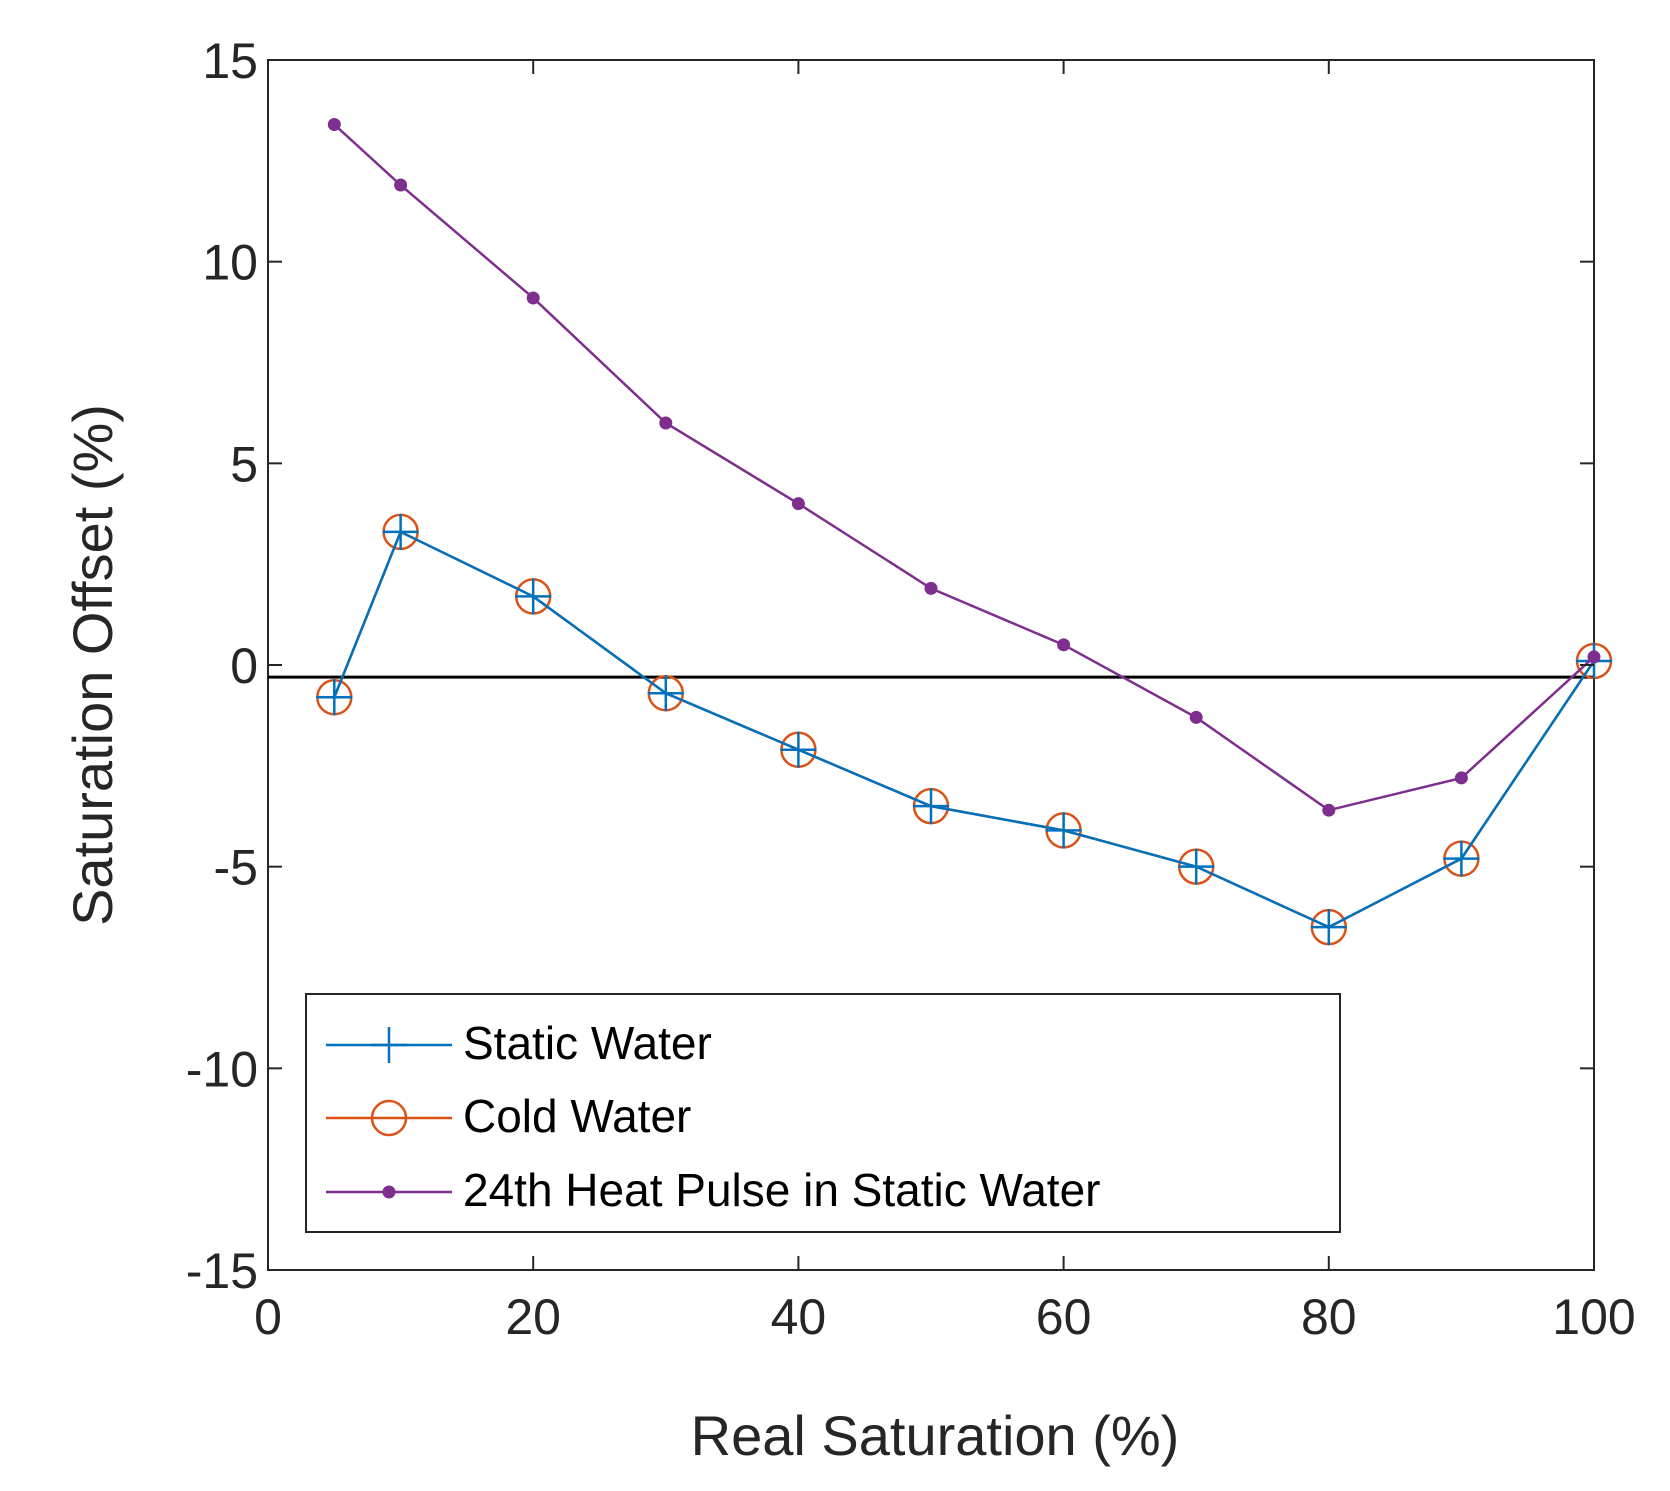 This screenshot has height=1491, width=1670. I want to click on y-axis-label: Saturation Offset (%), so click(92, 665).